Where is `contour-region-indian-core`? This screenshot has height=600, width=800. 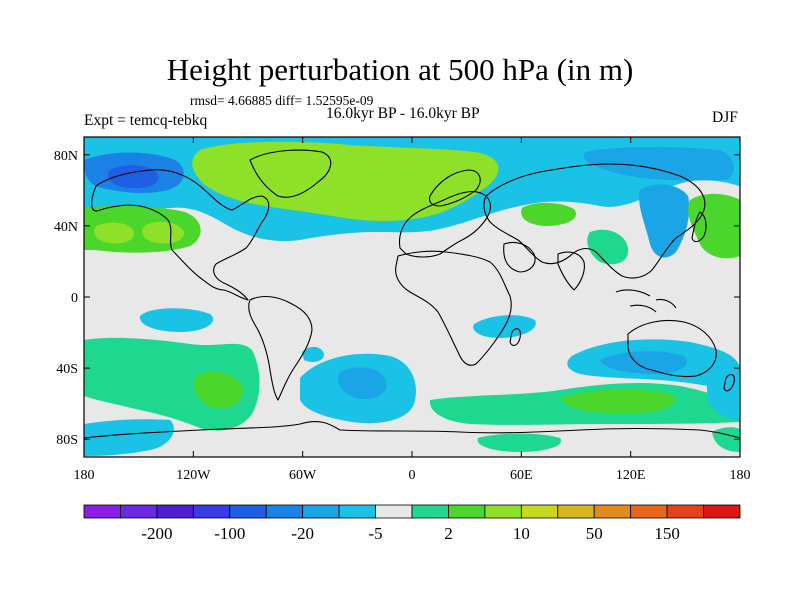 contour-region-indian-core is located at coordinates (644, 362).